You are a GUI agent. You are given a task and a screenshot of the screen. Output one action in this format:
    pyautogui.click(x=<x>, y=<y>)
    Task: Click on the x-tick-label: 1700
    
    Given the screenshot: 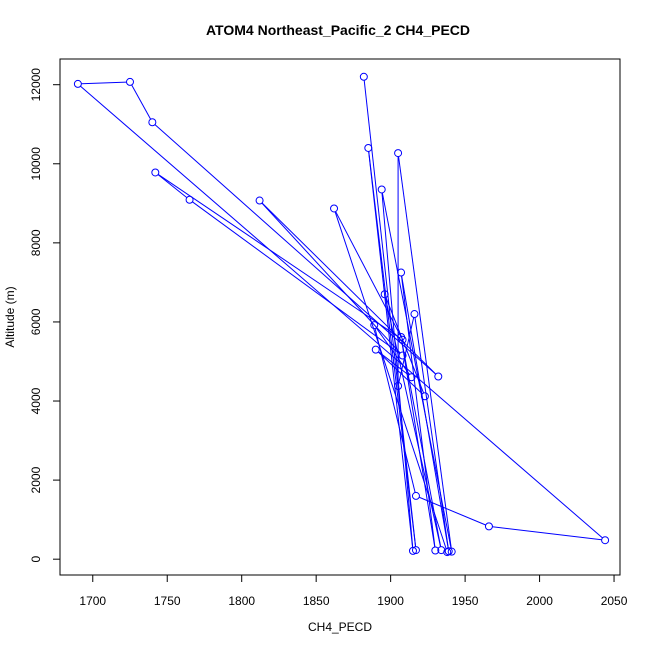 What is the action you would take?
    pyautogui.click(x=92, y=601)
    